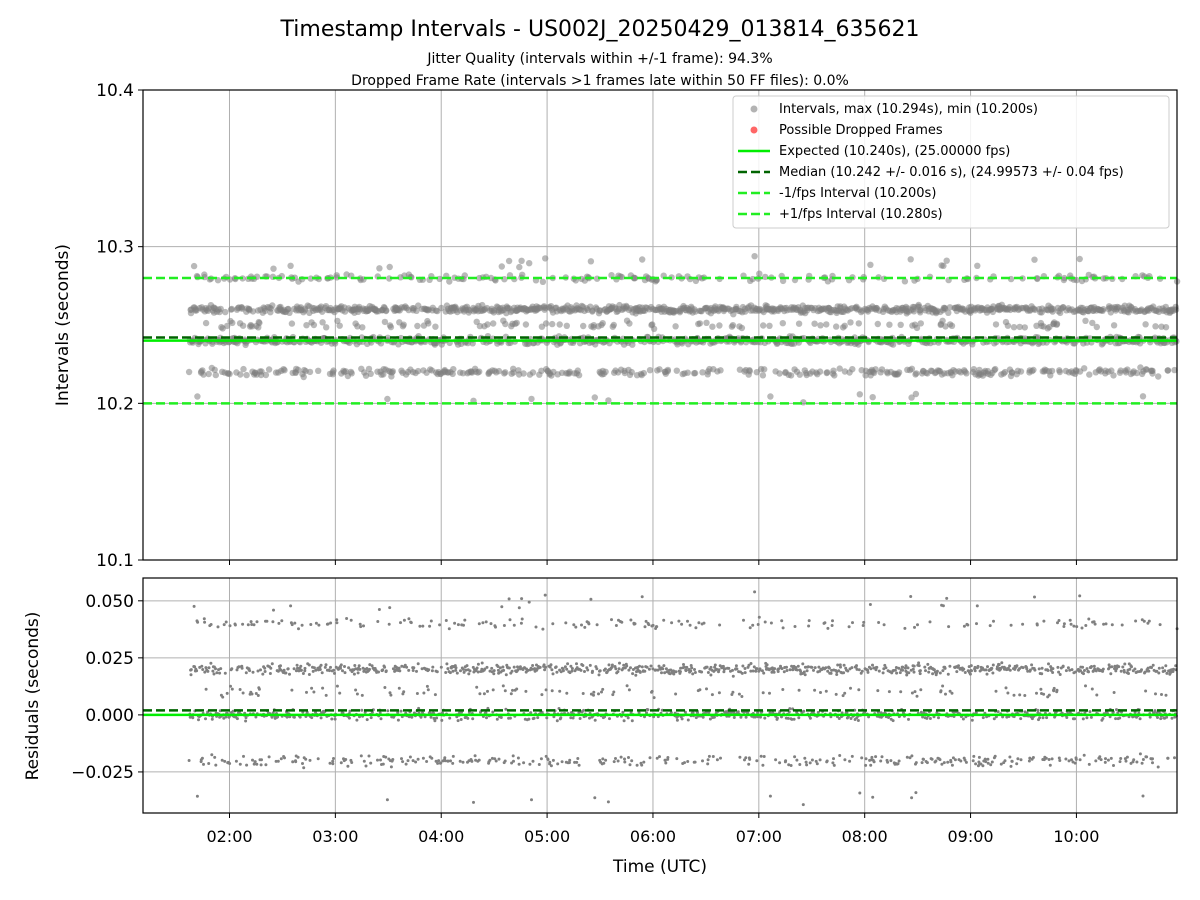 The height and width of the screenshot is (900, 1200). What do you see at coordinates (115, 561) in the screenshot?
I see `top-y-tick-label: 10.1` at bounding box center [115, 561].